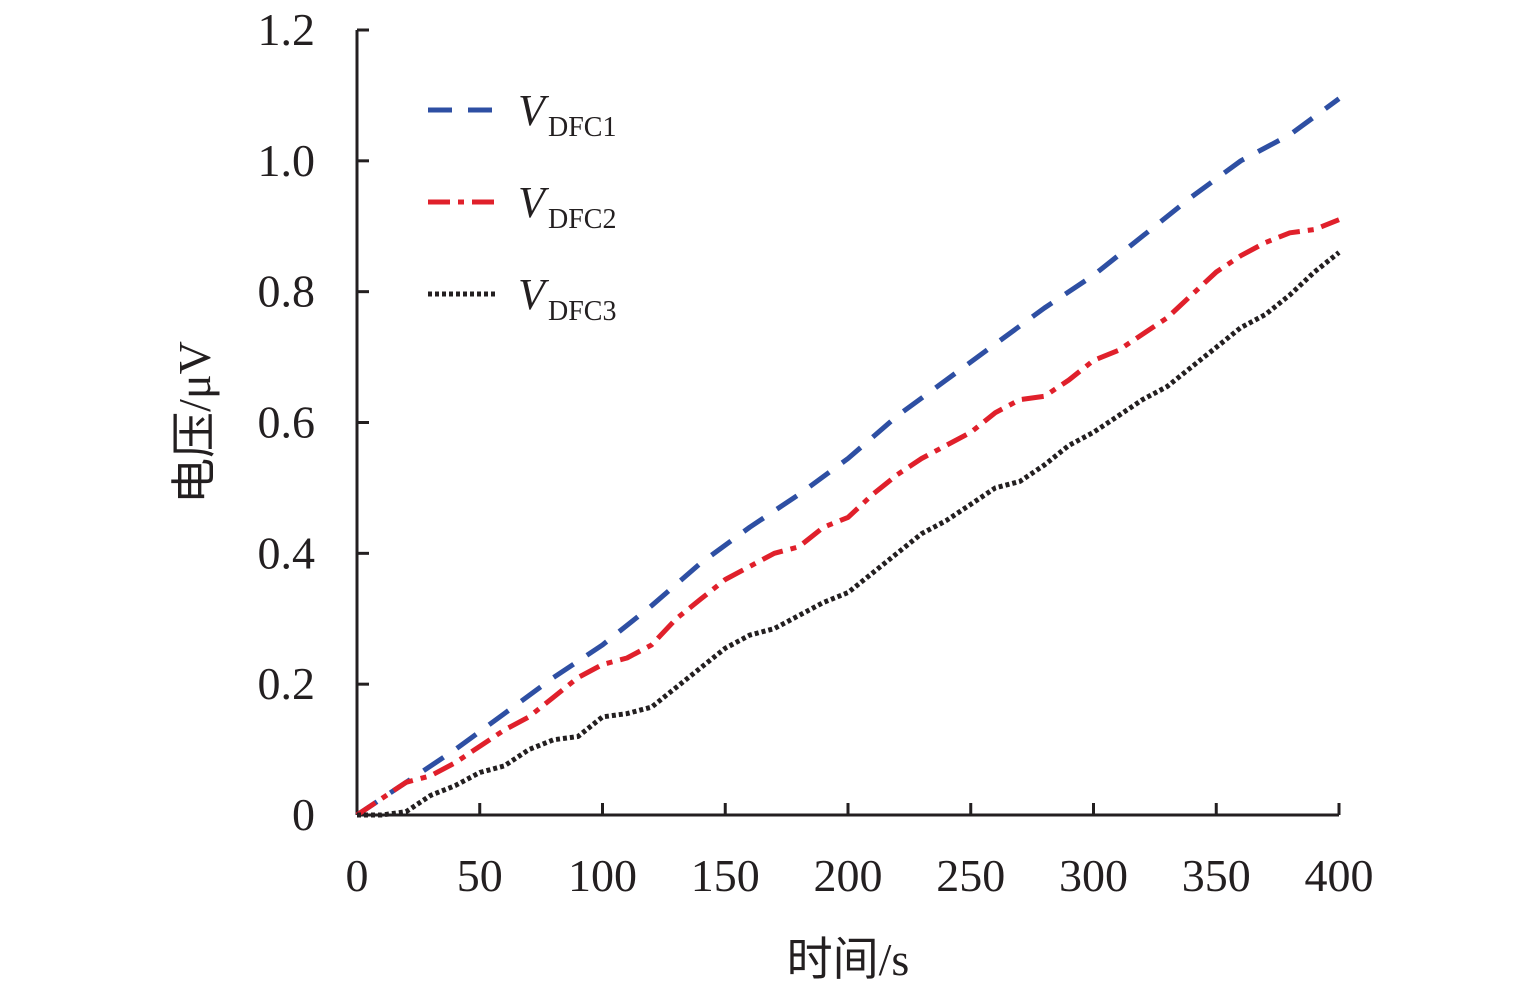 Image resolution: width=1535 pixels, height=994 pixels. Describe the element at coordinates (848, 875) in the screenshot. I see `x-tick-label: 200` at that location.